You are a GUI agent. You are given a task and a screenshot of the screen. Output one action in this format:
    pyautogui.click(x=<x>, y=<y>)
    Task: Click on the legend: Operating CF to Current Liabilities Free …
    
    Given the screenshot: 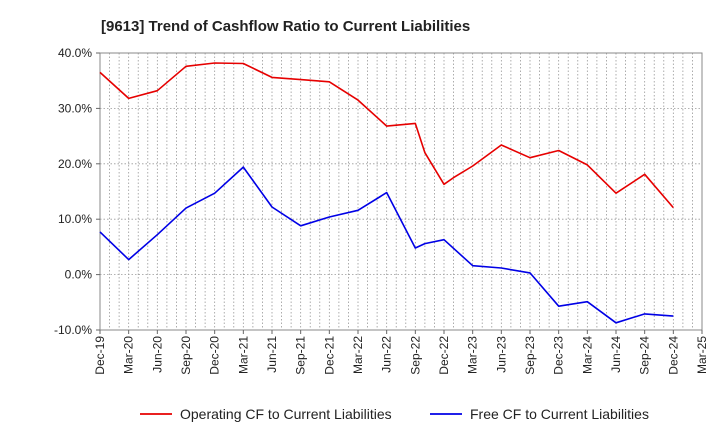 What is the action you would take?
    pyautogui.click(x=394, y=414)
    